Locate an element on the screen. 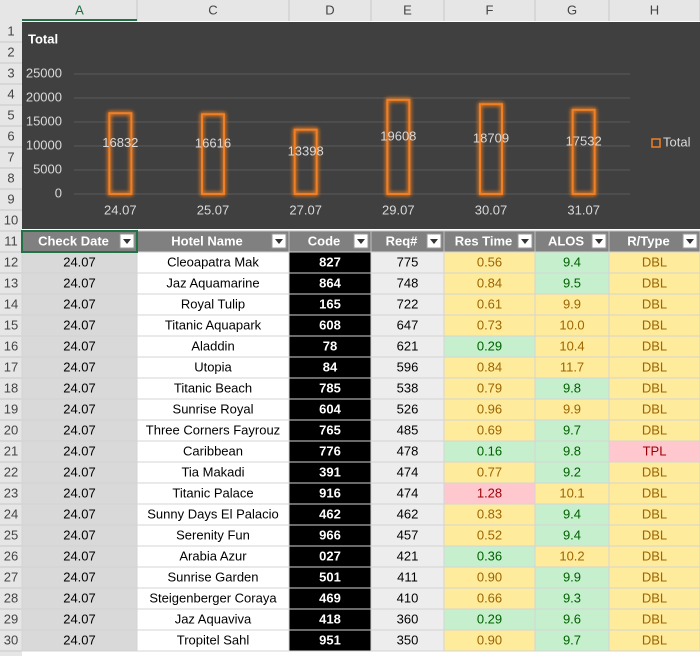 This screenshot has width=700, height=656. column-letter: A is located at coordinates (79, 9).